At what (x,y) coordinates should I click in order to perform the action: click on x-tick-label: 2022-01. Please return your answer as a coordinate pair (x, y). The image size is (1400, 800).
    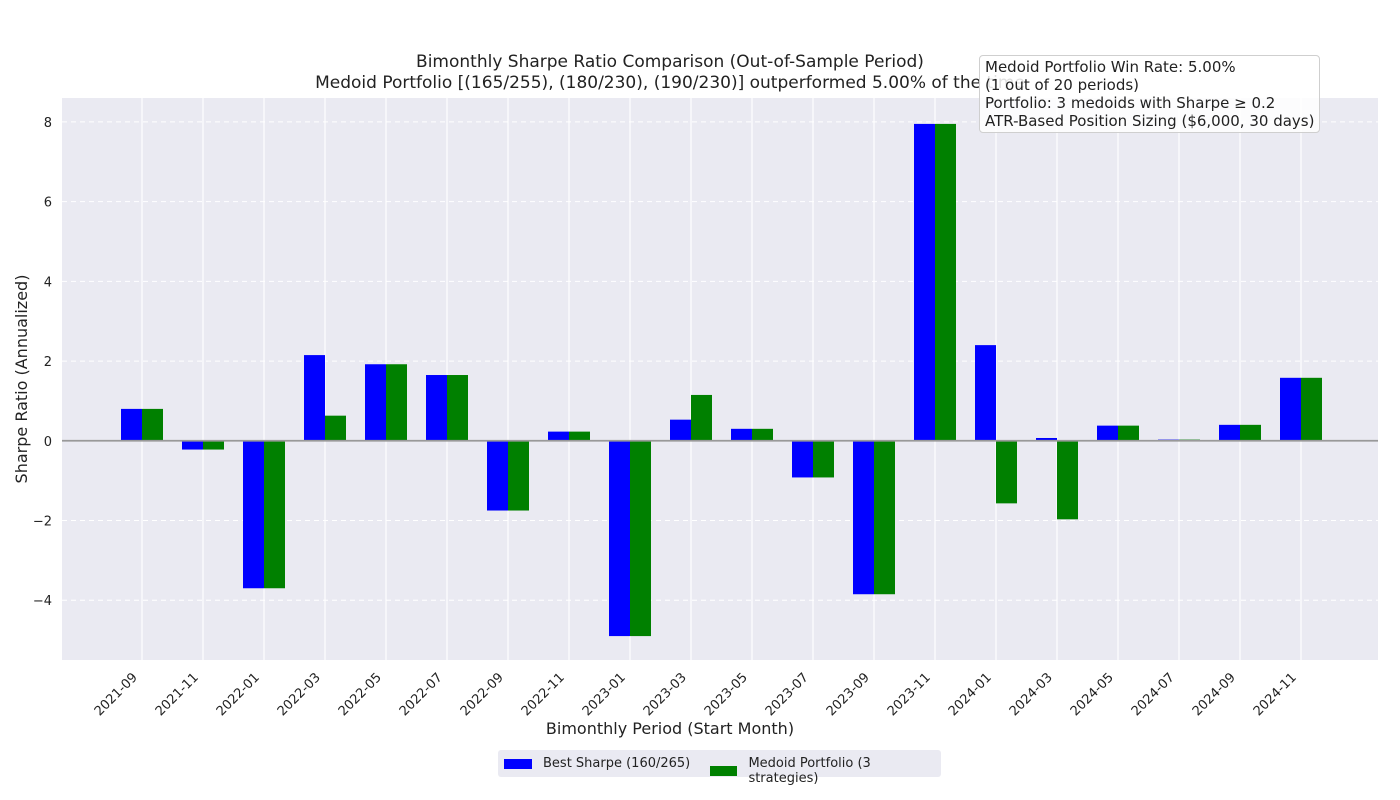
    Looking at the image, I should click on (238, 694).